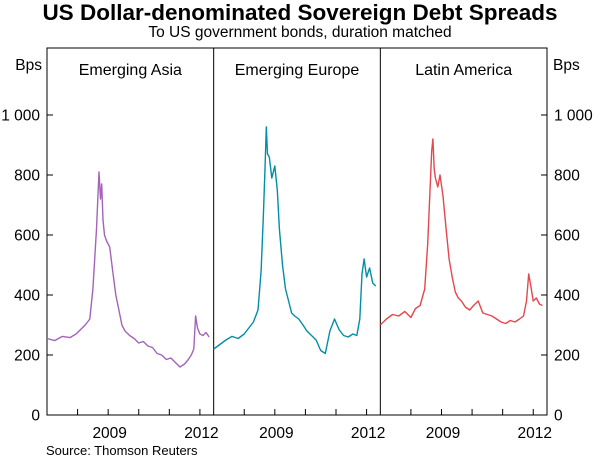 Image resolution: width=600 pixels, height=460 pixels. What do you see at coordinates (297, 70) in the screenshot?
I see `panel-title: Emerging Europe` at bounding box center [297, 70].